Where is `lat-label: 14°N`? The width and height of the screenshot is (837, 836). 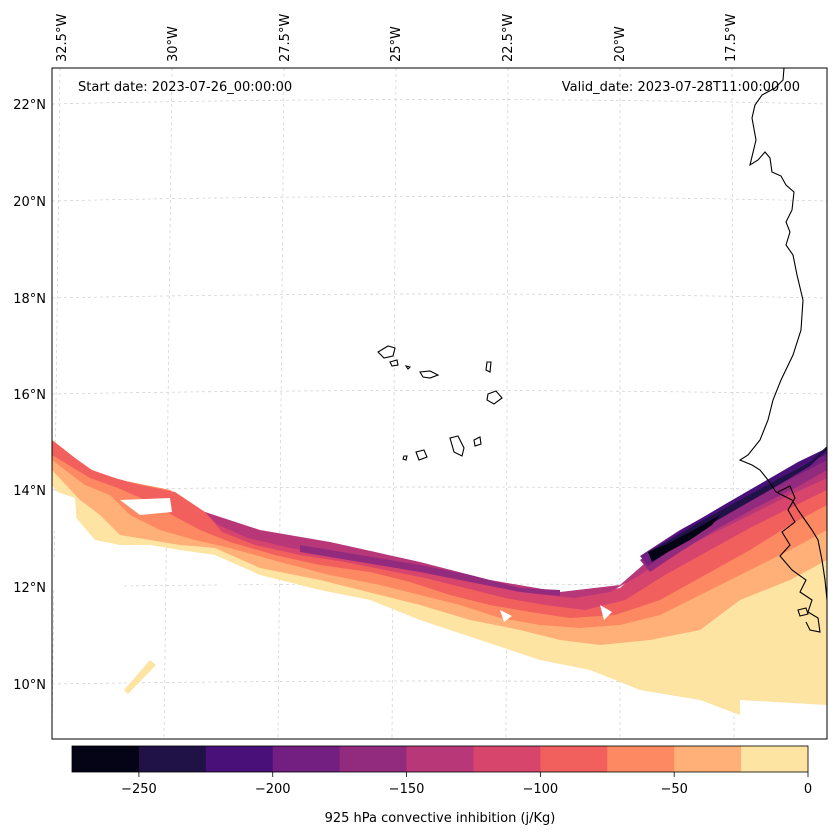 lat-label: 14°N is located at coordinates (29, 491).